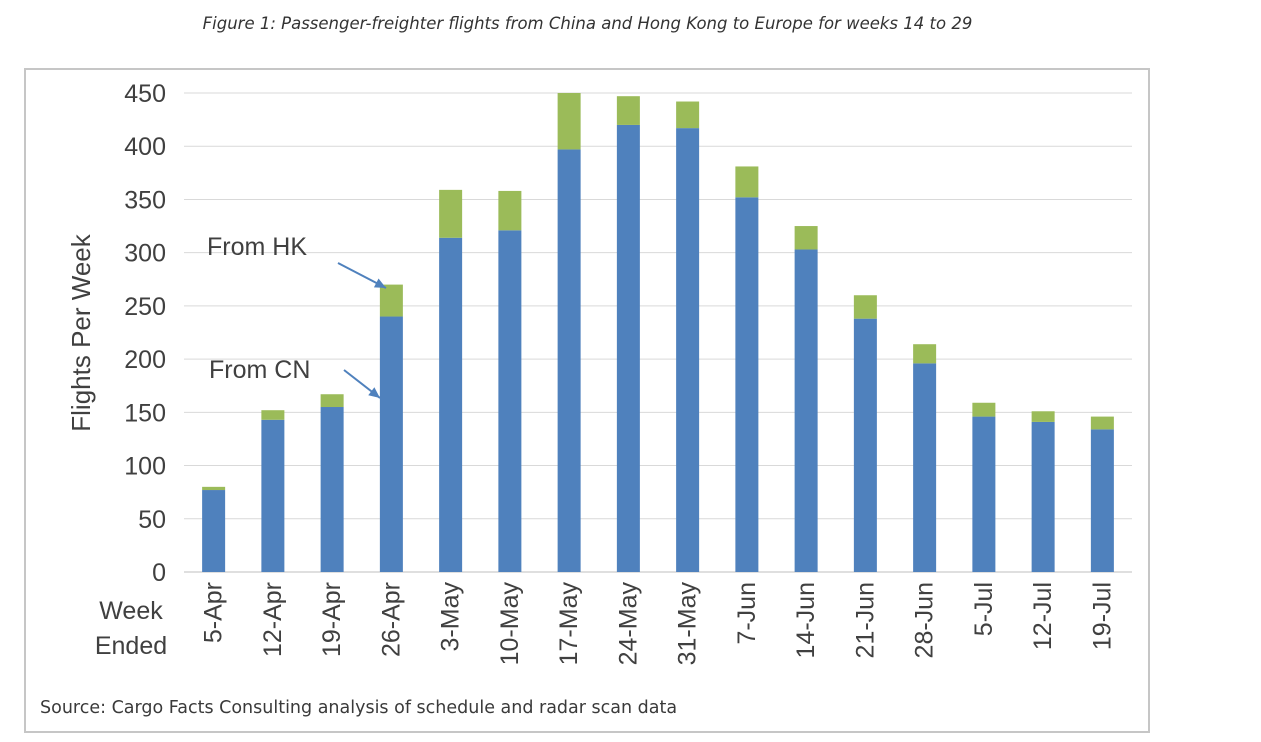 The width and height of the screenshot is (1261, 742). Describe the element at coordinates (688, 624) in the screenshot. I see `x-tick-label: 31-May` at that location.